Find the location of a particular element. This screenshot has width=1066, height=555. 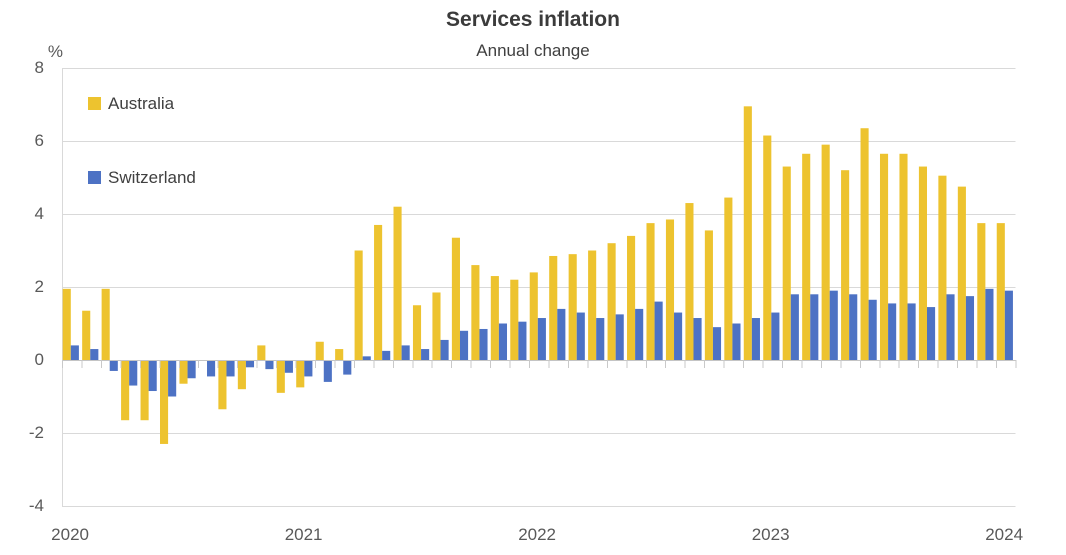

legend-item-switzerland: Switzerland is located at coordinates (142, 178).